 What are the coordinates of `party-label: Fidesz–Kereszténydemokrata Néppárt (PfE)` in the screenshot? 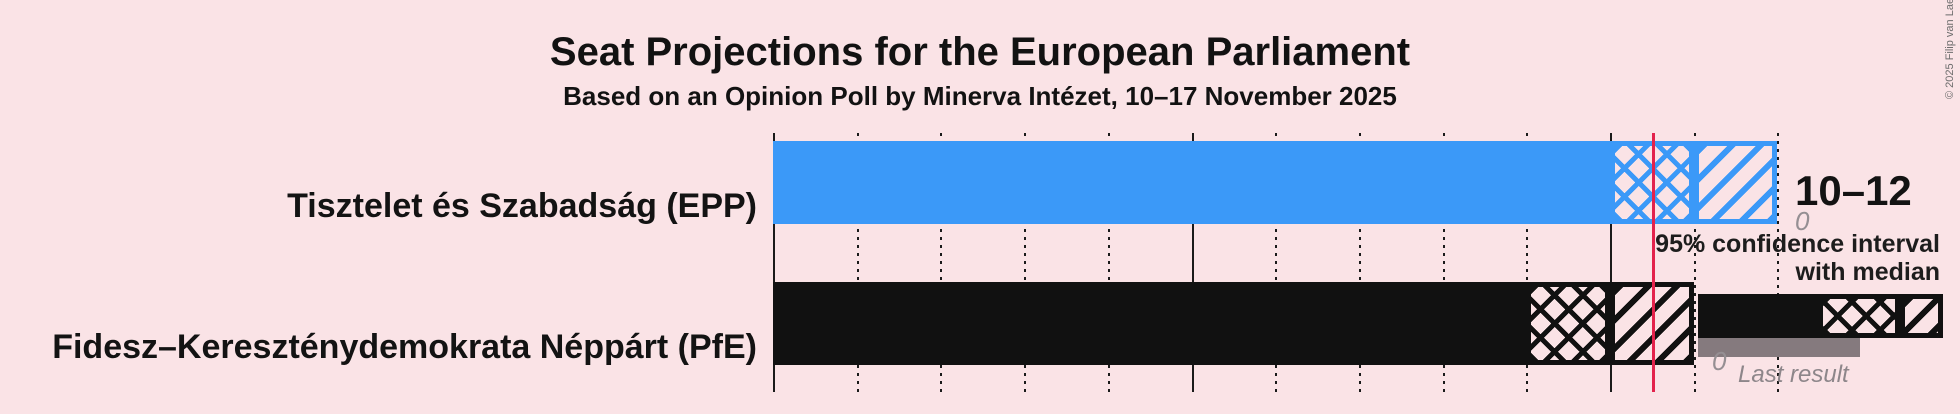 It's located at (404, 347).